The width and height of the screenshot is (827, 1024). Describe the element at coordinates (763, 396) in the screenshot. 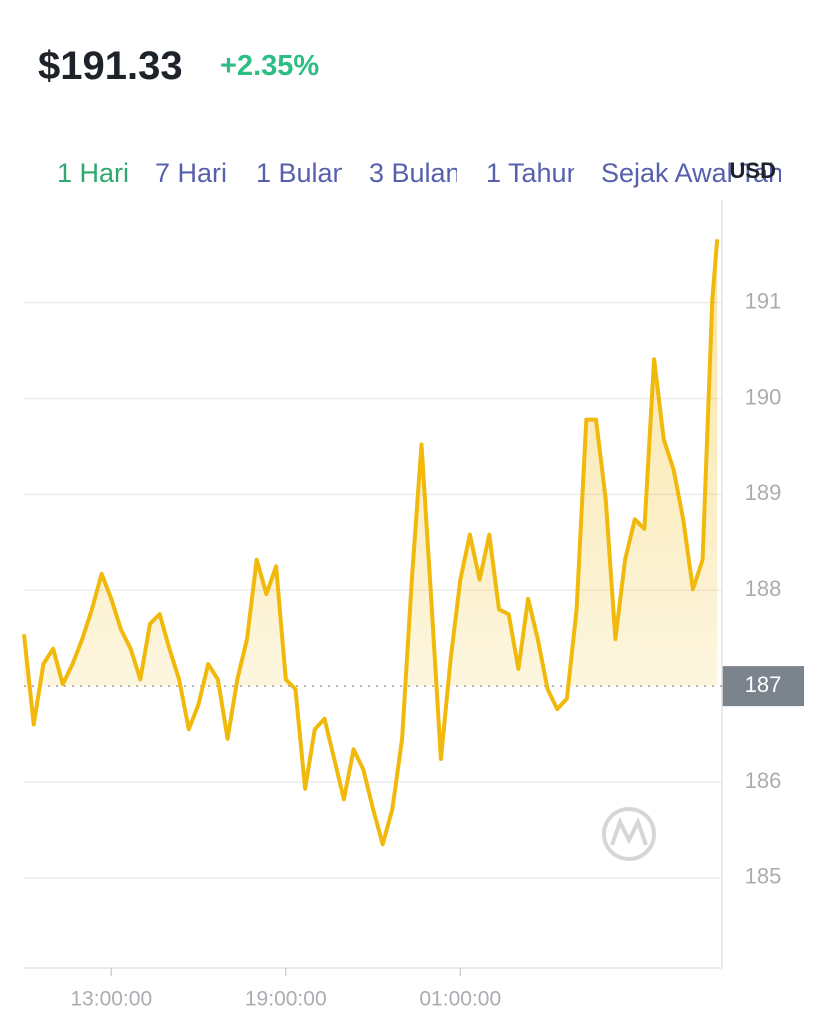

I see `y-tick-label: 190` at that location.